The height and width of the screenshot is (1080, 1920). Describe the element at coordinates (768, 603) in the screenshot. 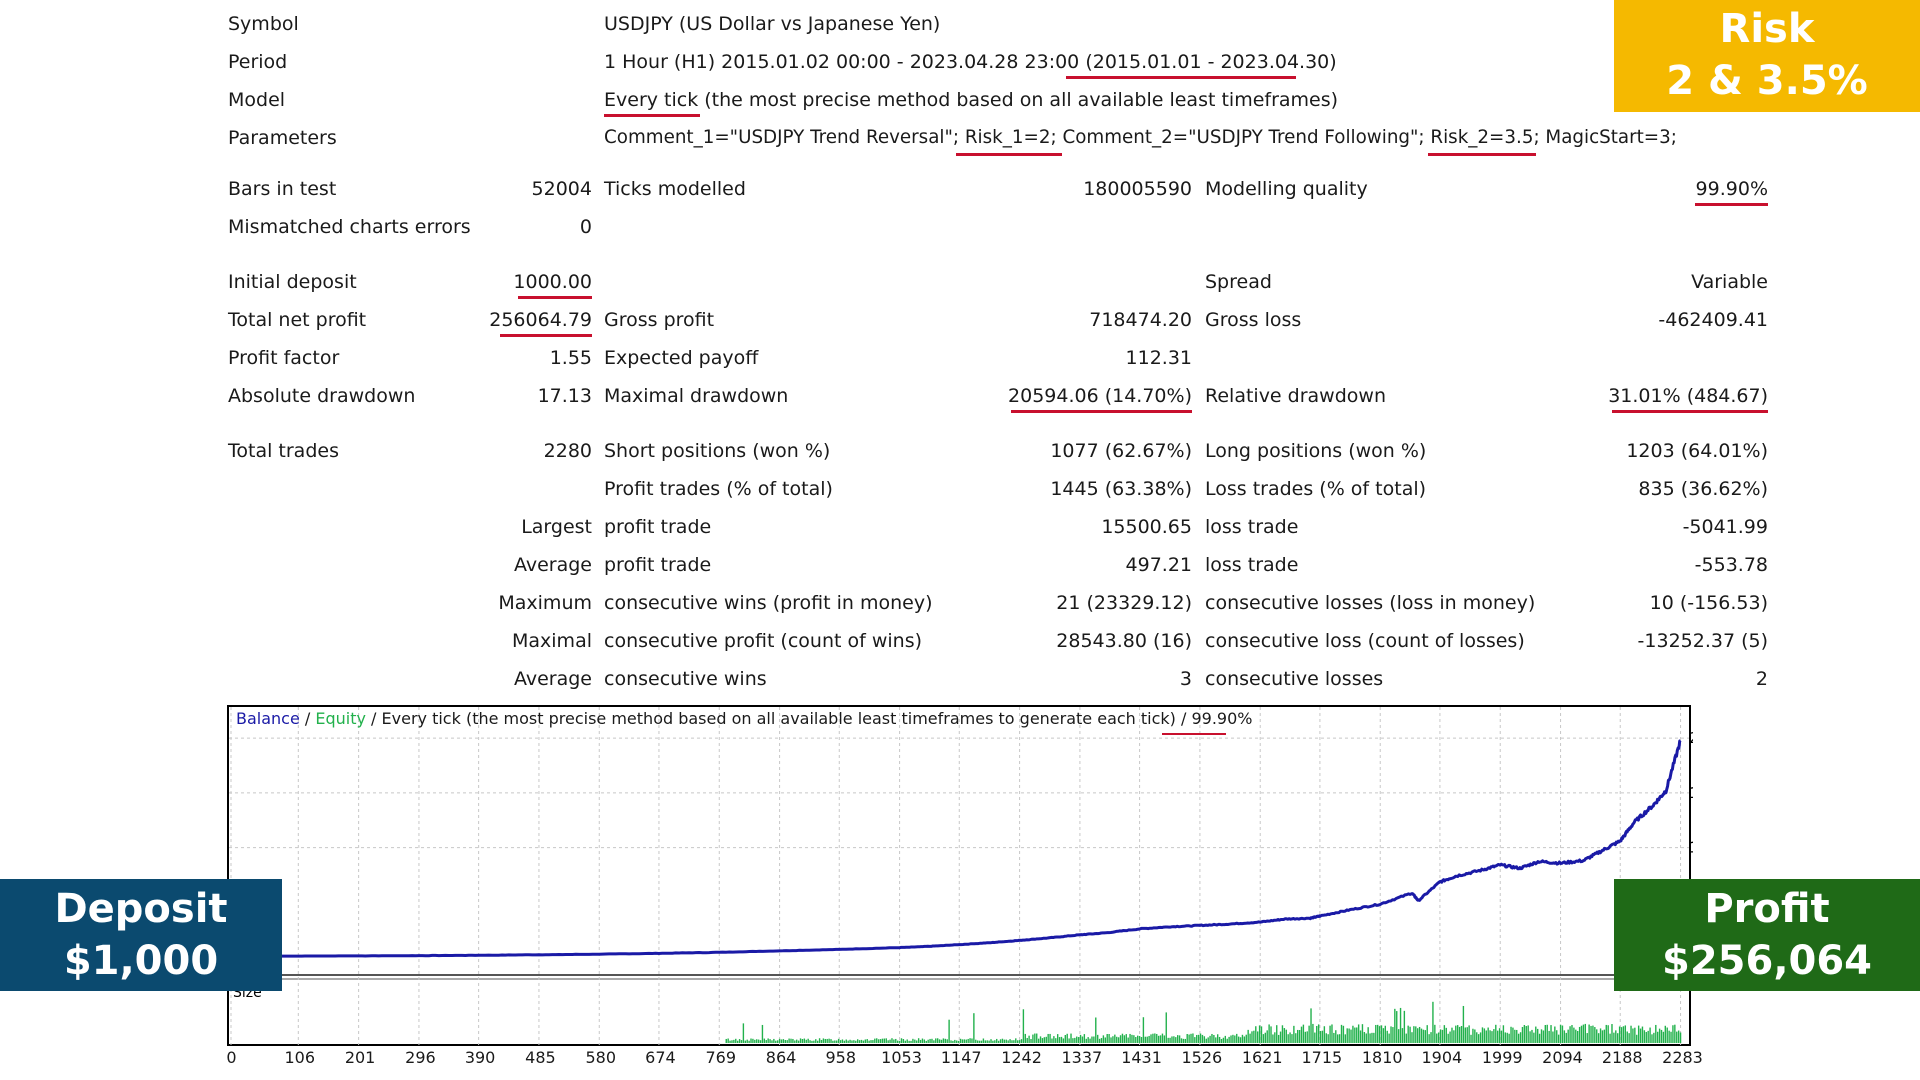

I see `max-cons-wins-label: consecutive wins (profit in money)` at that location.